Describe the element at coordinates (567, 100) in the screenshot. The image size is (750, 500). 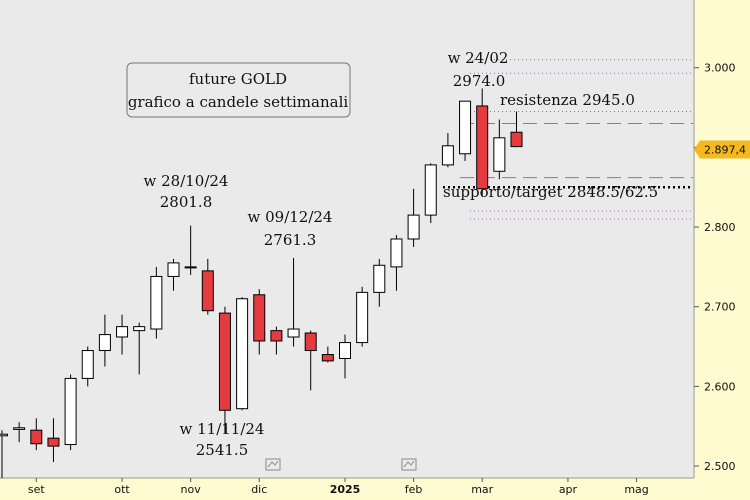
I see `annotation-resistenza: resistenza 2945.0` at that location.